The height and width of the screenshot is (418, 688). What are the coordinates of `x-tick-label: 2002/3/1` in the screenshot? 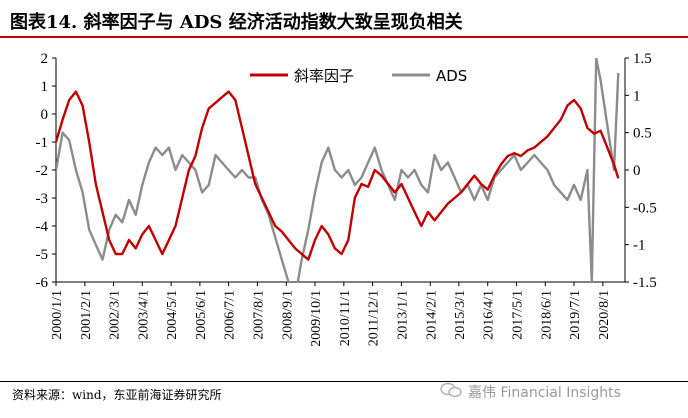 It's located at (114, 315).